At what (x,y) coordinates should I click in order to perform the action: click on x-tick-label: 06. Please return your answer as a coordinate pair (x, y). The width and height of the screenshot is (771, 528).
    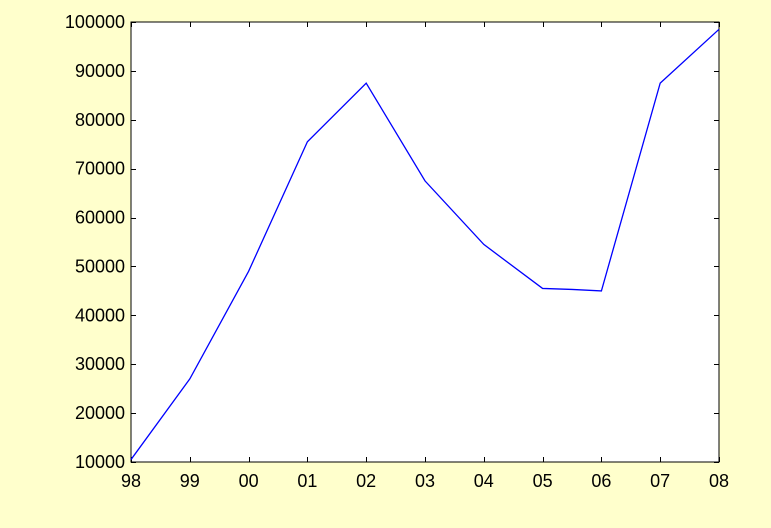
    Looking at the image, I should click on (601, 481).